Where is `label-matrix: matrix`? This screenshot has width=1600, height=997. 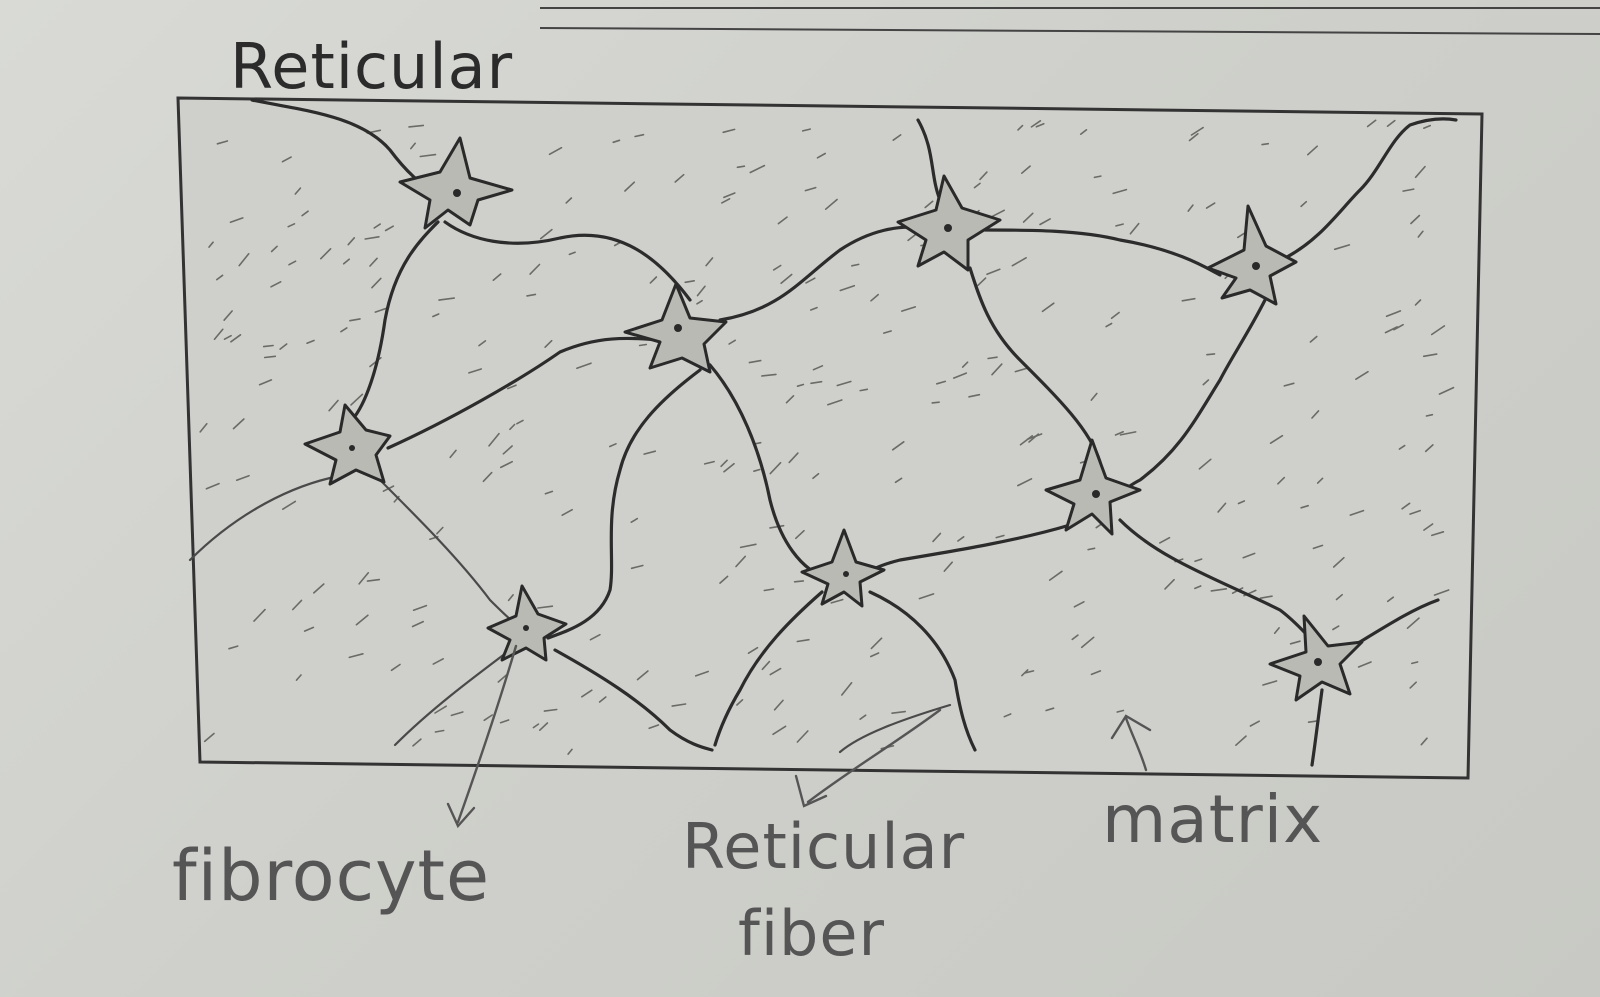
label-matrix: matrix is located at coordinates (1212, 819).